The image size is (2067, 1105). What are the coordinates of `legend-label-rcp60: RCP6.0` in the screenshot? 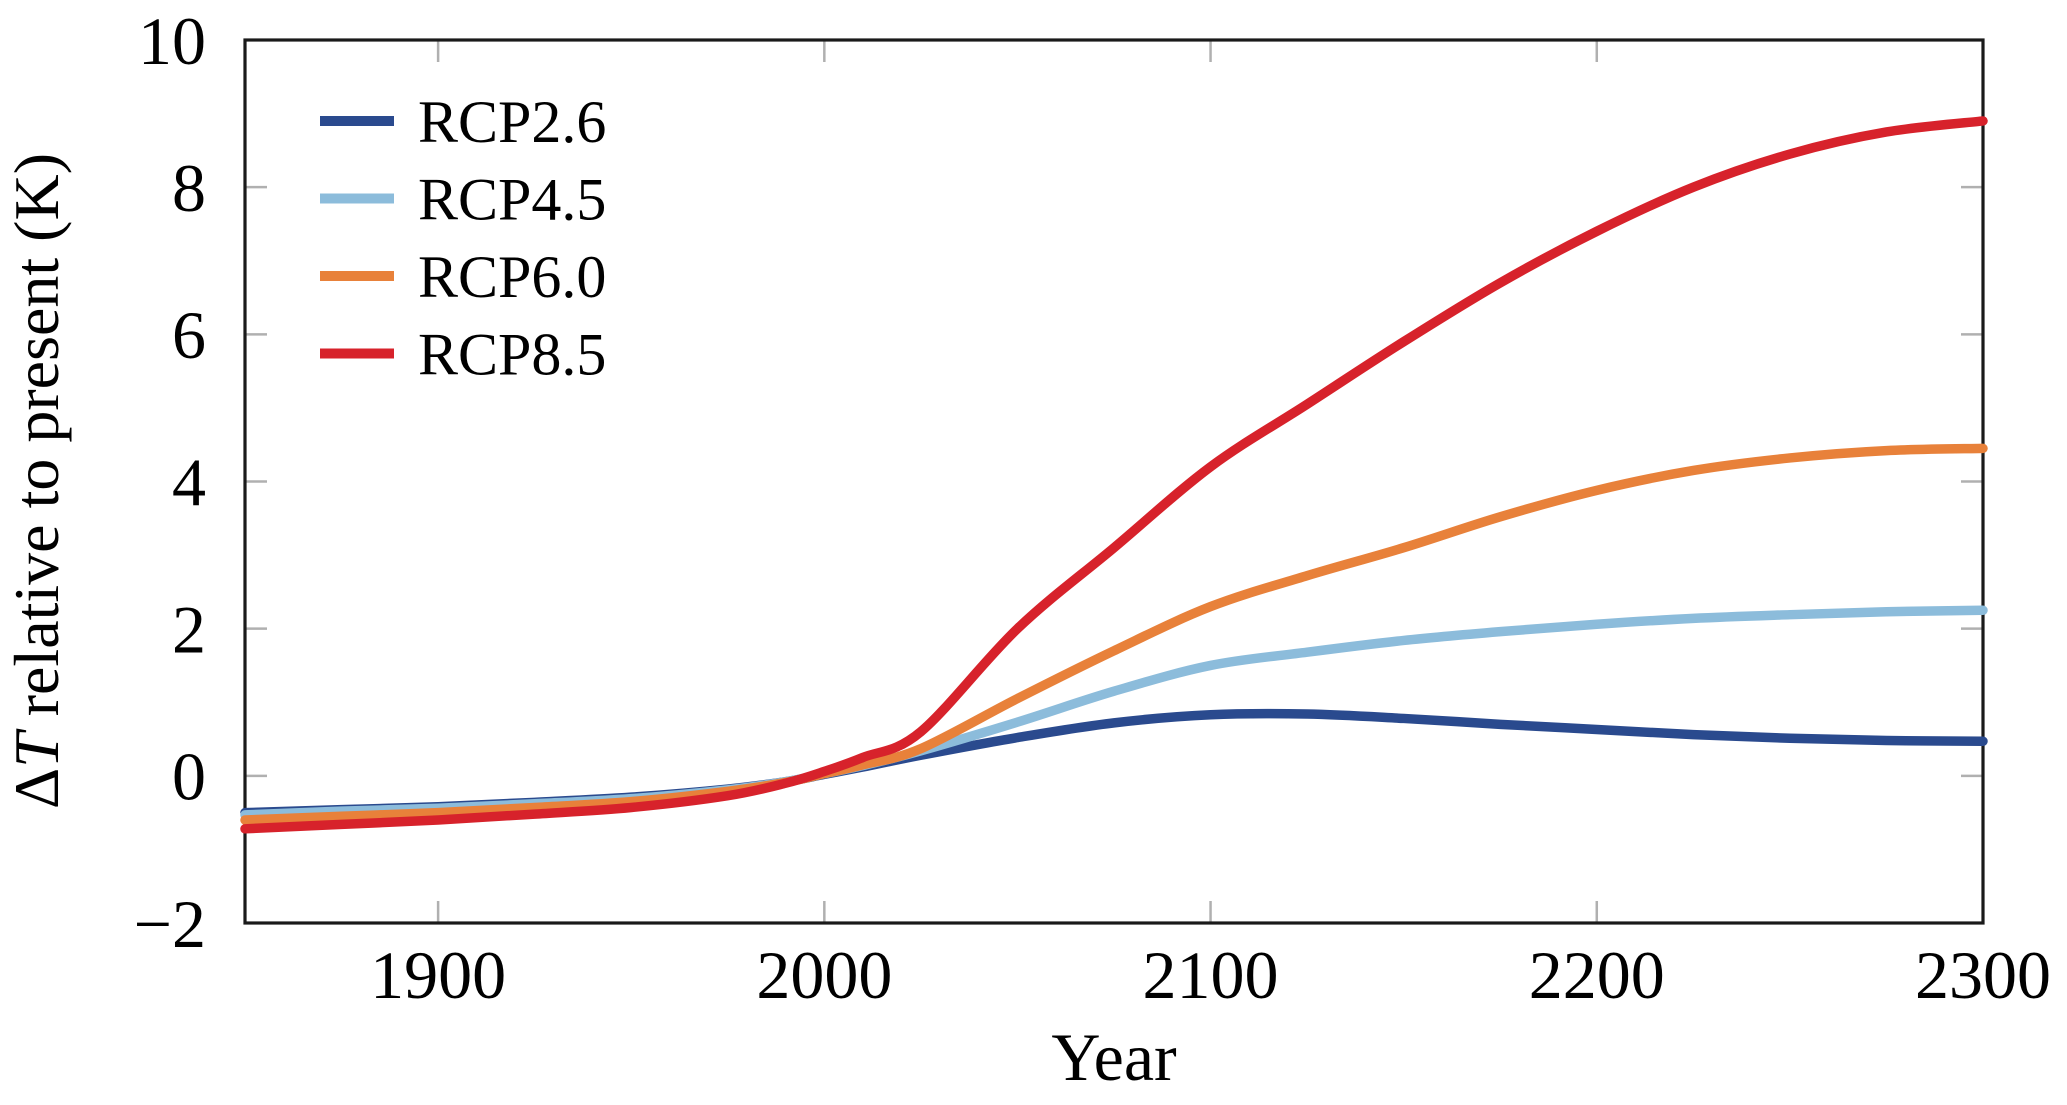 It's located at (512, 277).